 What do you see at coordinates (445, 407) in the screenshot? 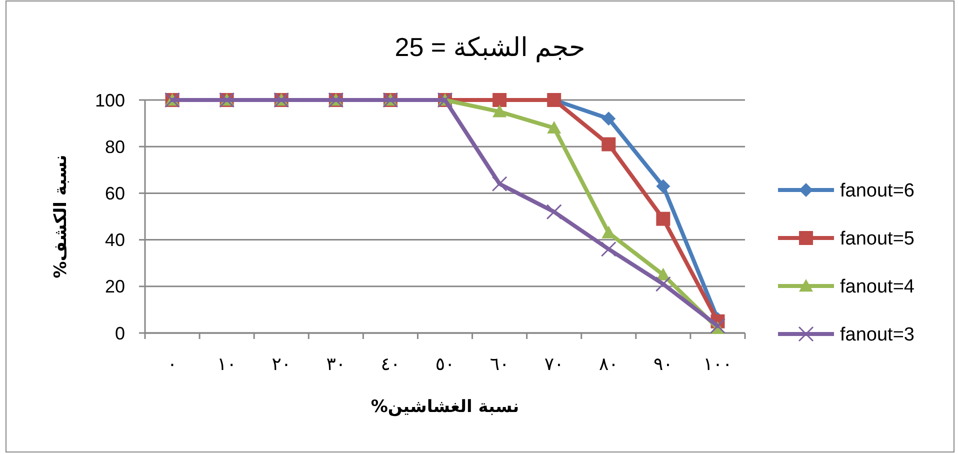
I see `x-axis-title: نسبة الغشاشين%` at bounding box center [445, 407].